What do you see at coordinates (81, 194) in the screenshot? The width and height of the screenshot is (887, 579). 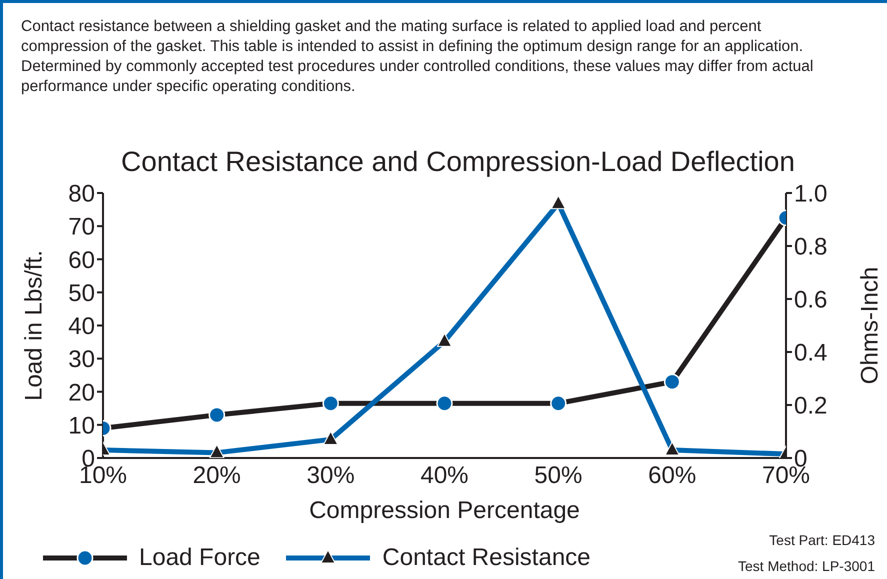 I see `y-tick-label: 80` at bounding box center [81, 194].